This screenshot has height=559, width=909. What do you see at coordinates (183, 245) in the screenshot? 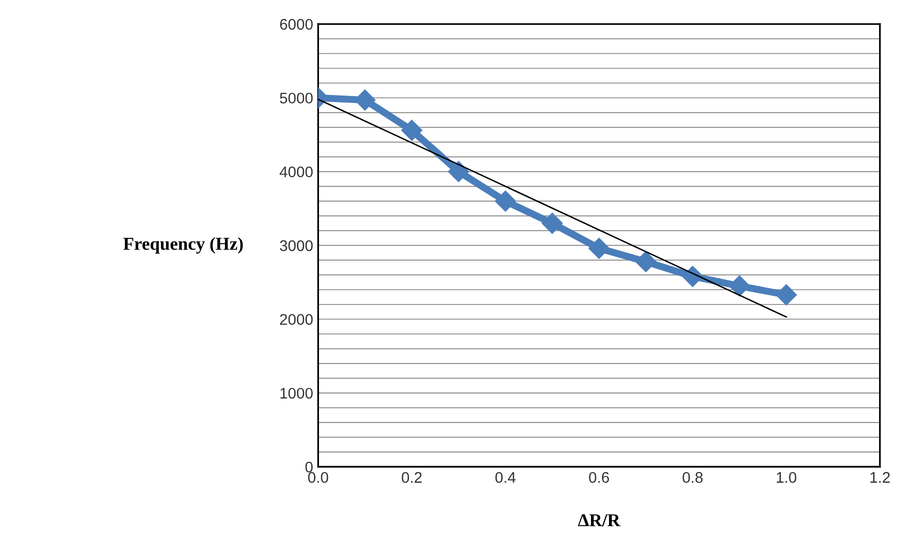
I see `y-axis-title: Frequency (Hz)` at bounding box center [183, 245].